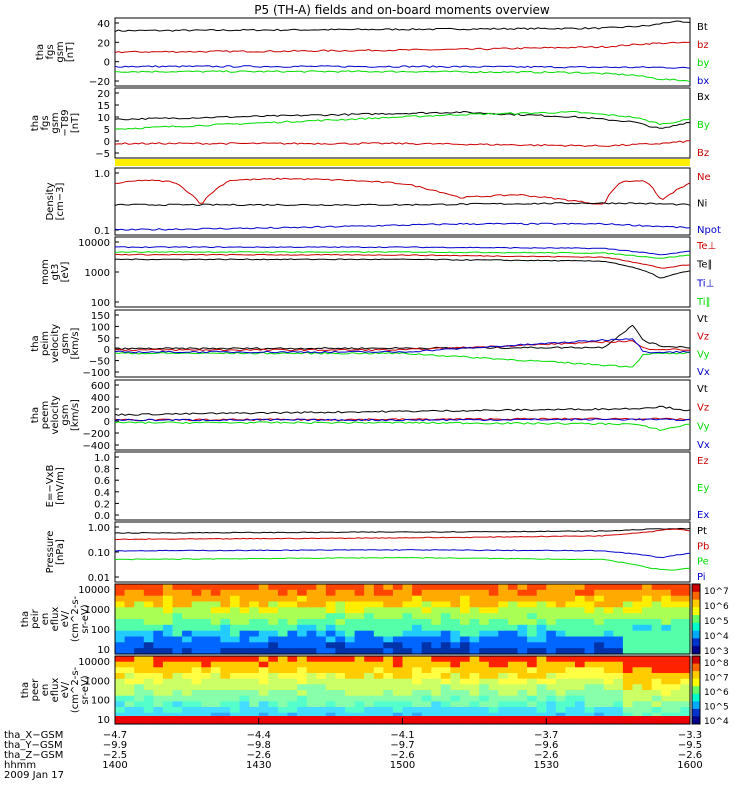  I want to click on legend-entry: Pe, so click(703, 562).